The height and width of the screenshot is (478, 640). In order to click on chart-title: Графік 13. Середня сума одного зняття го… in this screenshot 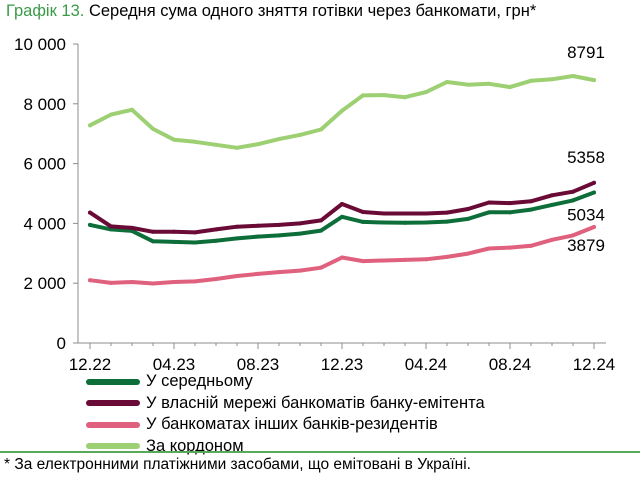, I will do `click(271, 11)`.